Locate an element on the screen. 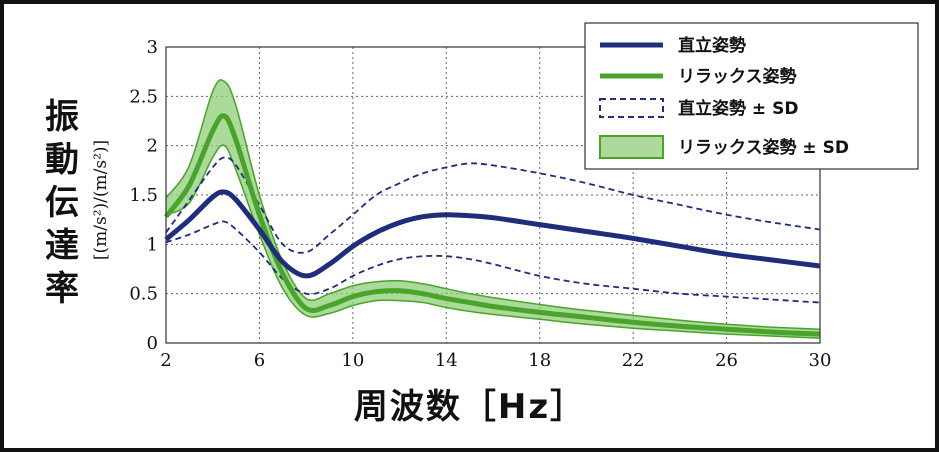 Image resolution: width=939 pixels, height=452 pixels. y-axis-title: 振 動 伝 達 率 [(m/s²)/(m/s²)] is located at coordinates (78, 203).